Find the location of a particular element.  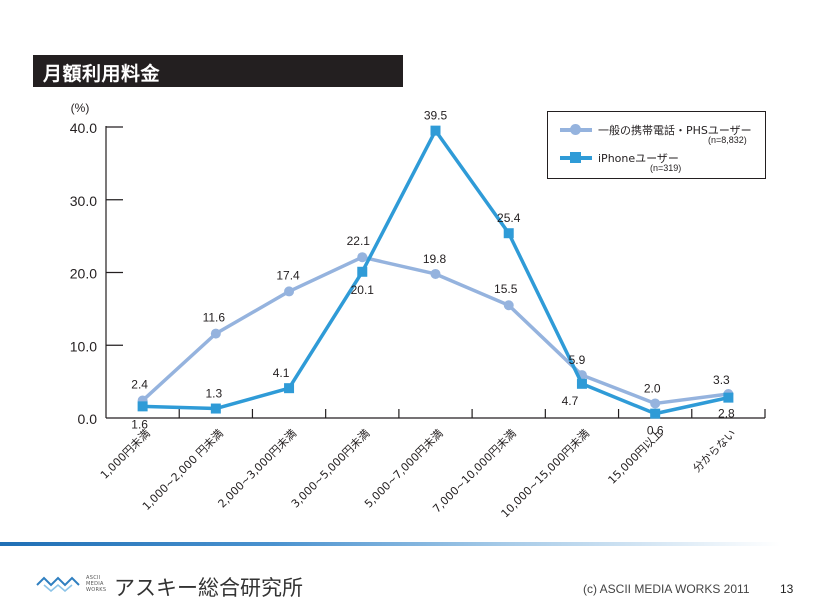

y-tick-label: 20.0 is located at coordinates (83, 274).